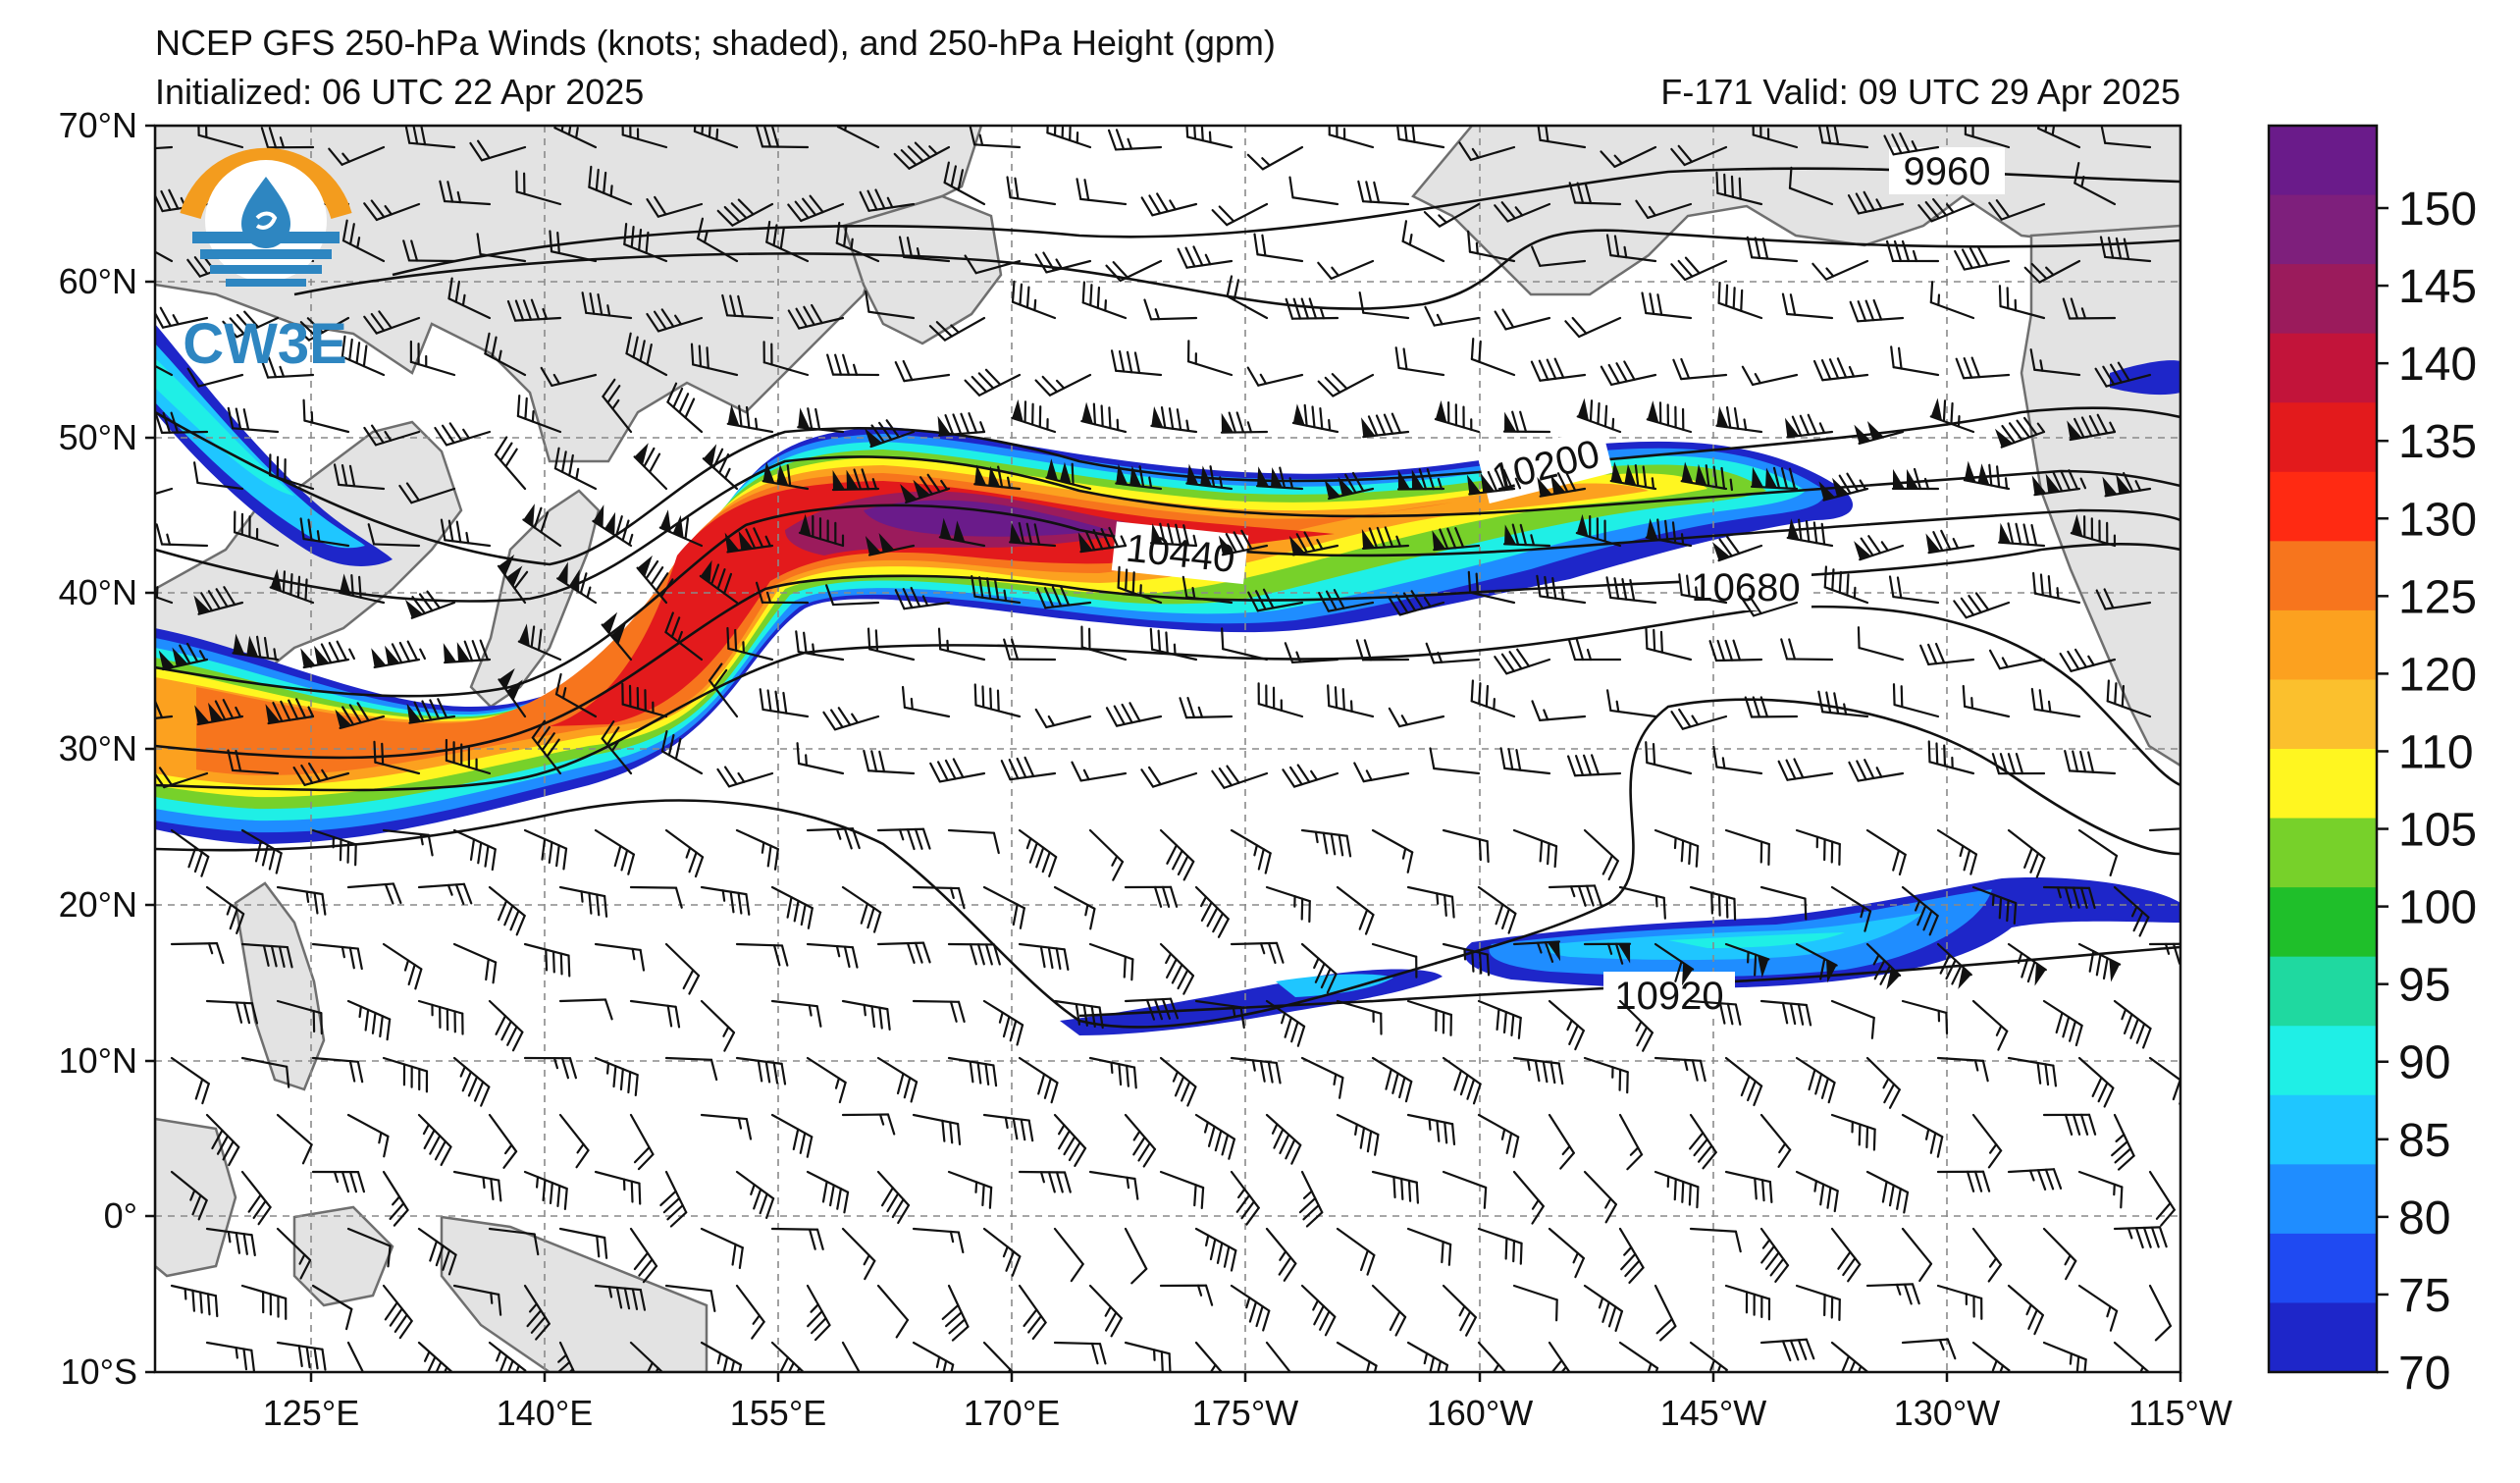  Describe the element at coordinates (1713, 1413) in the screenshot. I see `lon-label: 145°W` at that location.